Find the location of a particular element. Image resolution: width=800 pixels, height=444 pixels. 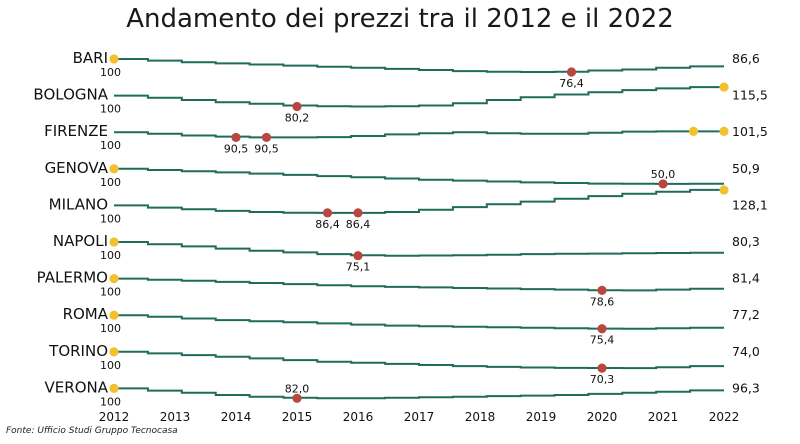

end-value-firenze: 101,5 is located at coordinates (750, 131).